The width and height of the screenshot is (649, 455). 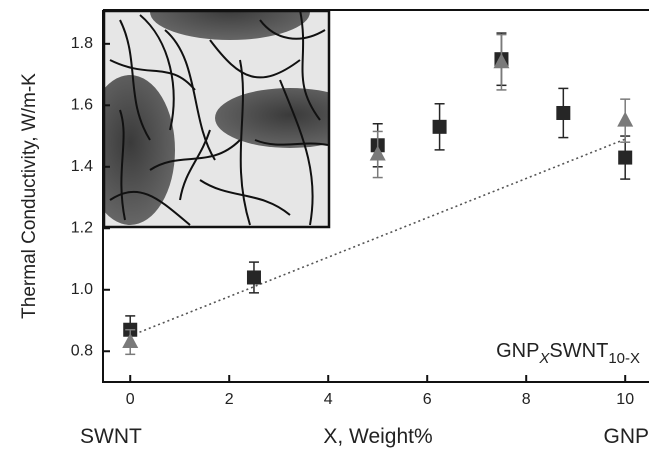 I want to click on y-tick-label: 1.0, so click(x=82, y=289).